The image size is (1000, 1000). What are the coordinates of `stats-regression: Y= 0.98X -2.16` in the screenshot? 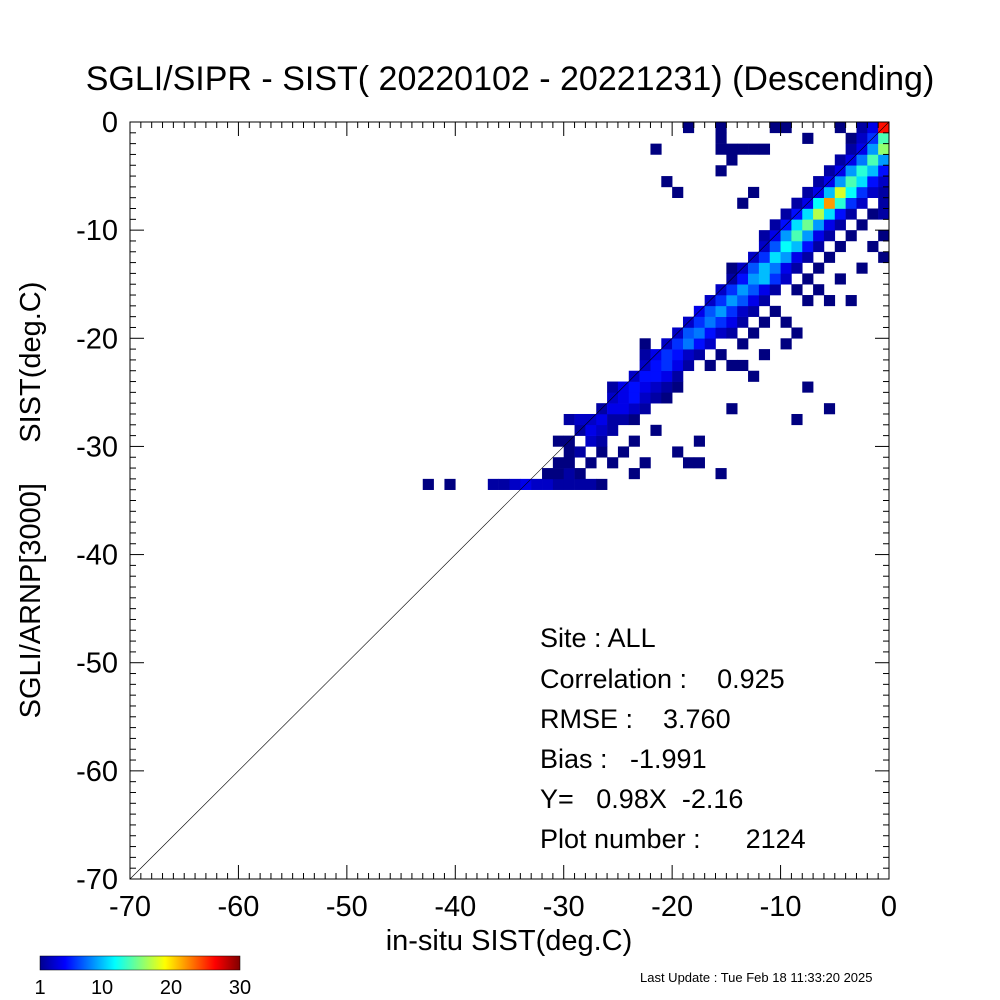 It's located at (641, 799).